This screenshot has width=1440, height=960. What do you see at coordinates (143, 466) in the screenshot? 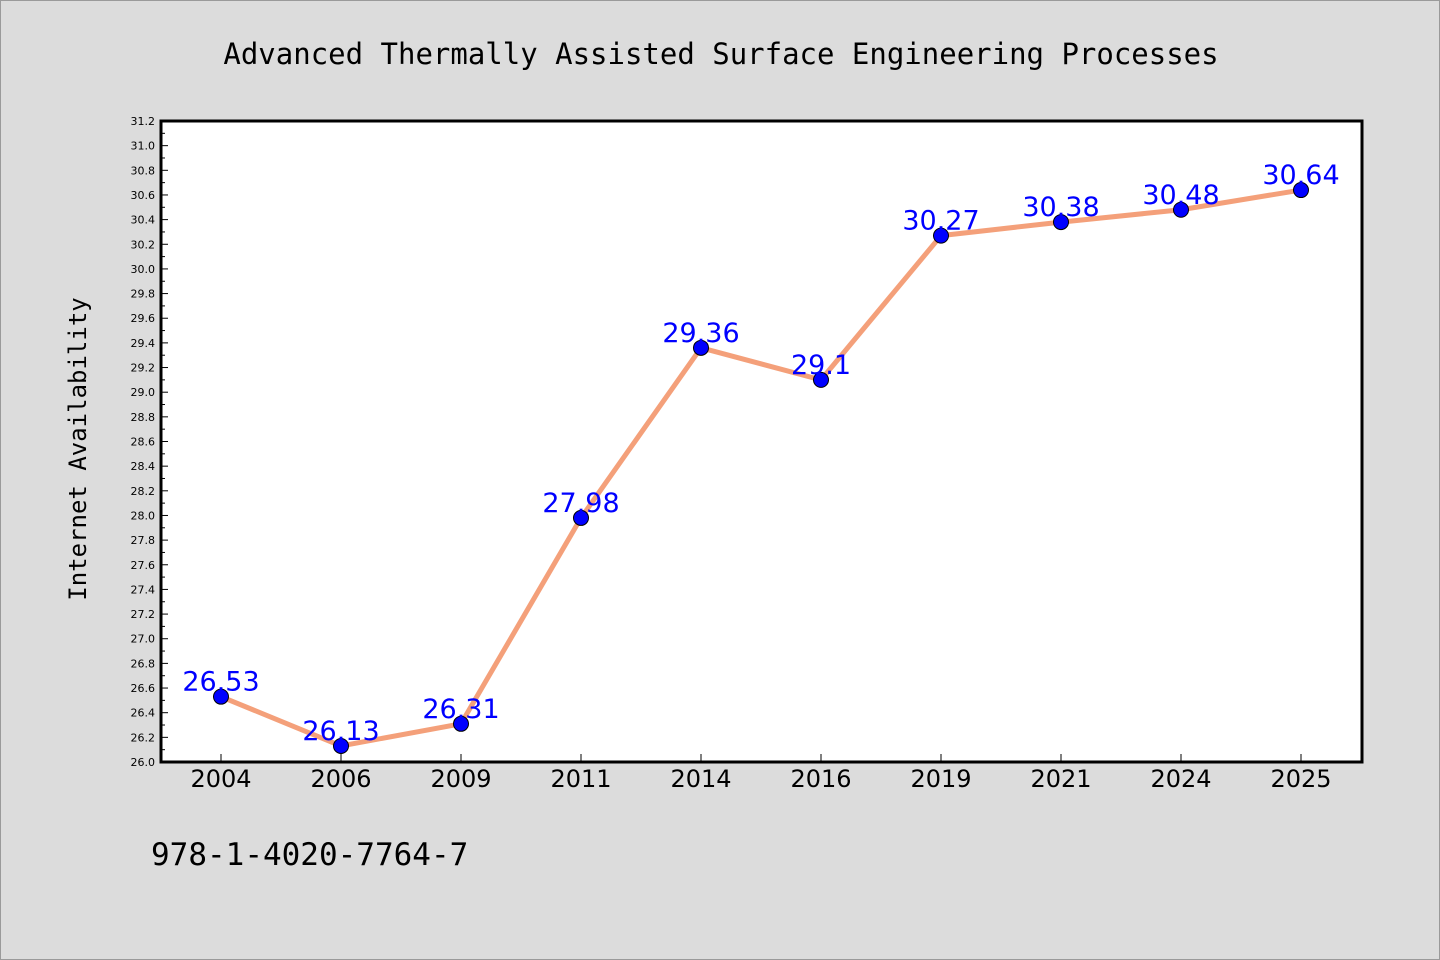
I see `y-tick-label: 28.4` at bounding box center [143, 466].